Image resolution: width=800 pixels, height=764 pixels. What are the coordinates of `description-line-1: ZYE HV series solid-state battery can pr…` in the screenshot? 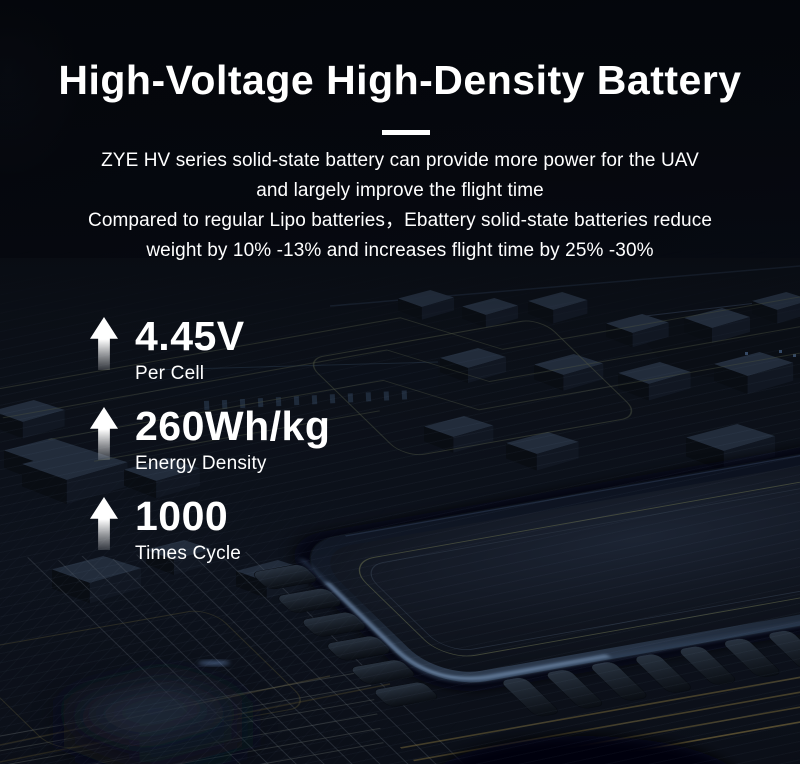 It's located at (400, 160).